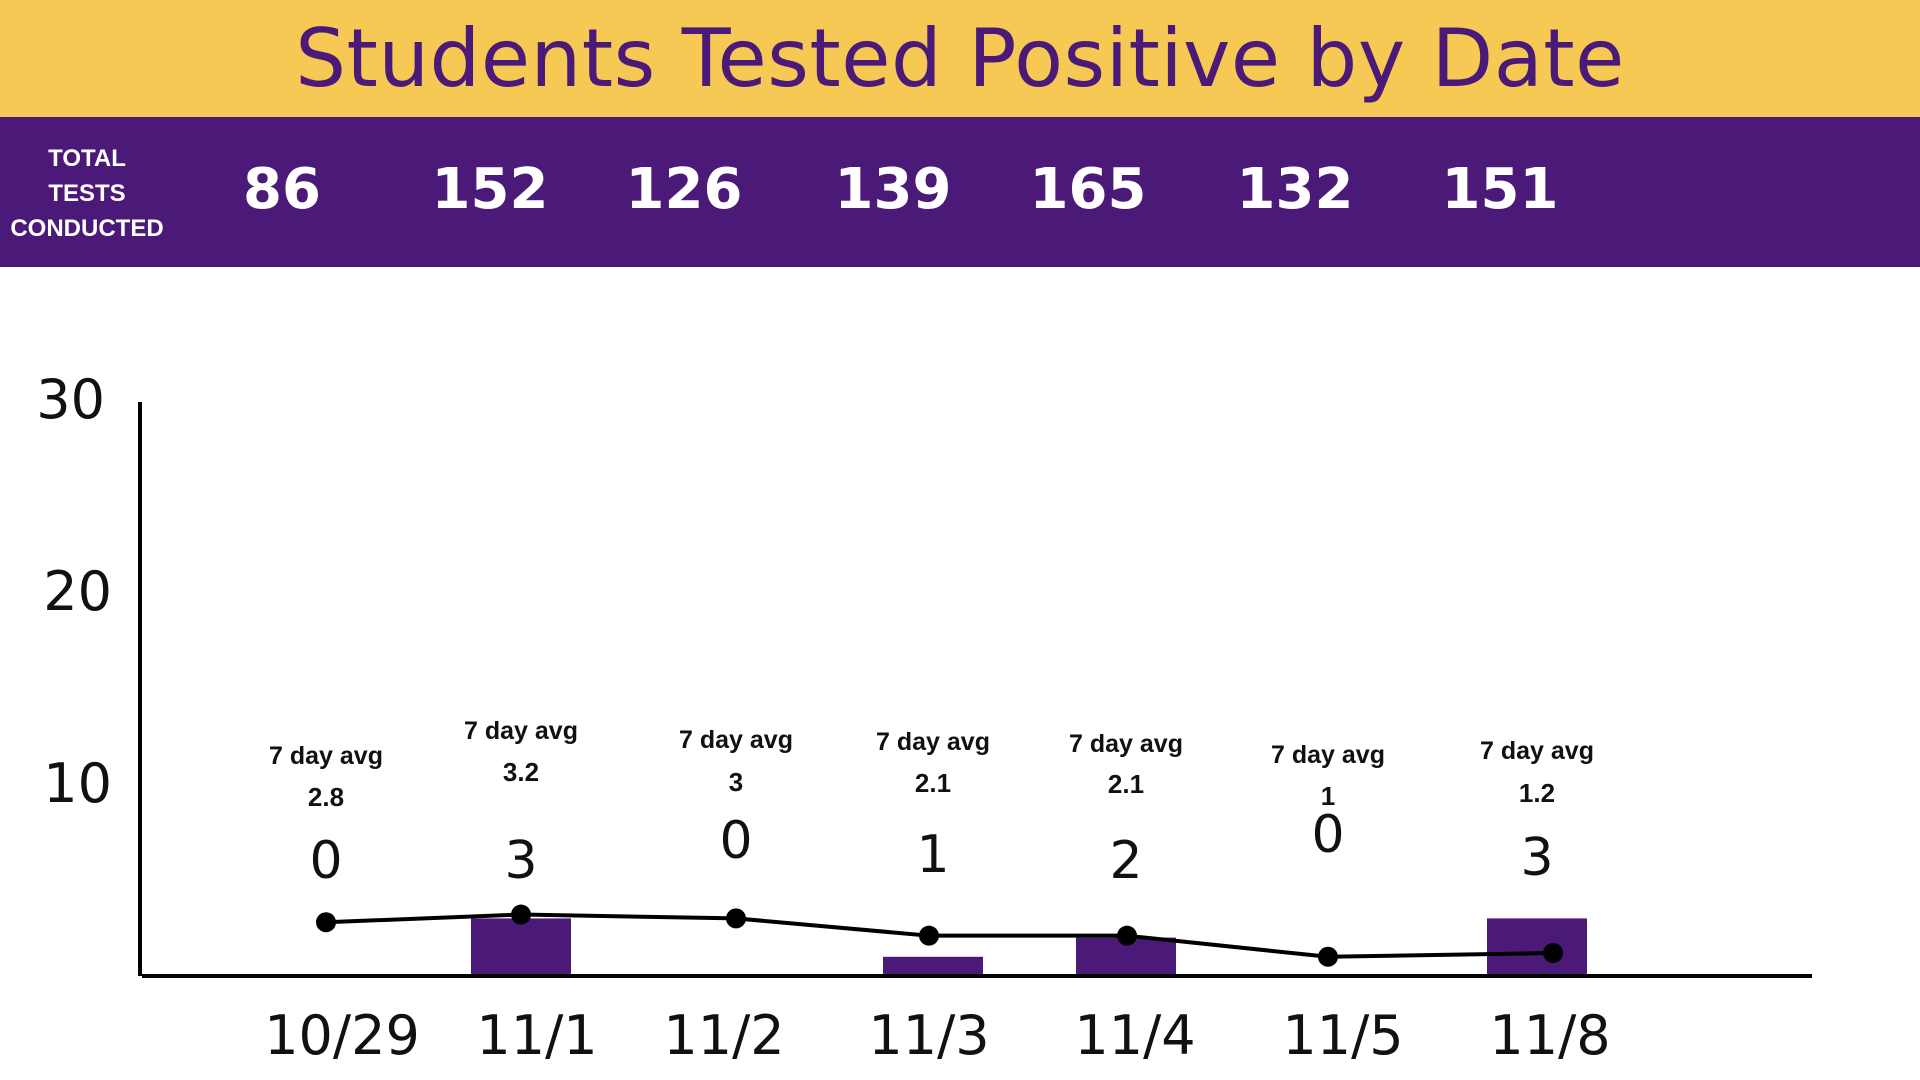  I want to click on x-tick-label: 11/4, so click(1134, 1035).